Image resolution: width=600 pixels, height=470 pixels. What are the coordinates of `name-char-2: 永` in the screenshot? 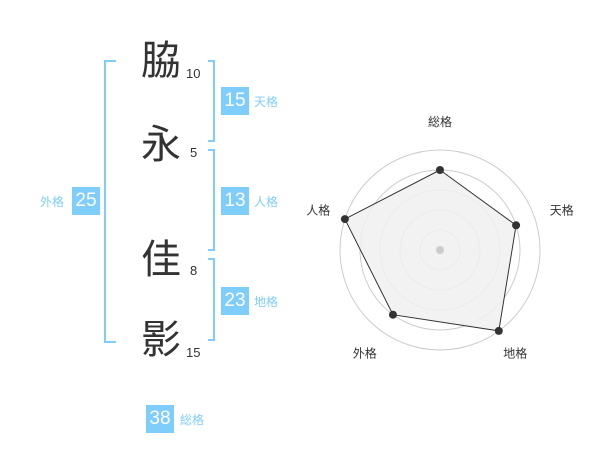 It's located at (161, 145).